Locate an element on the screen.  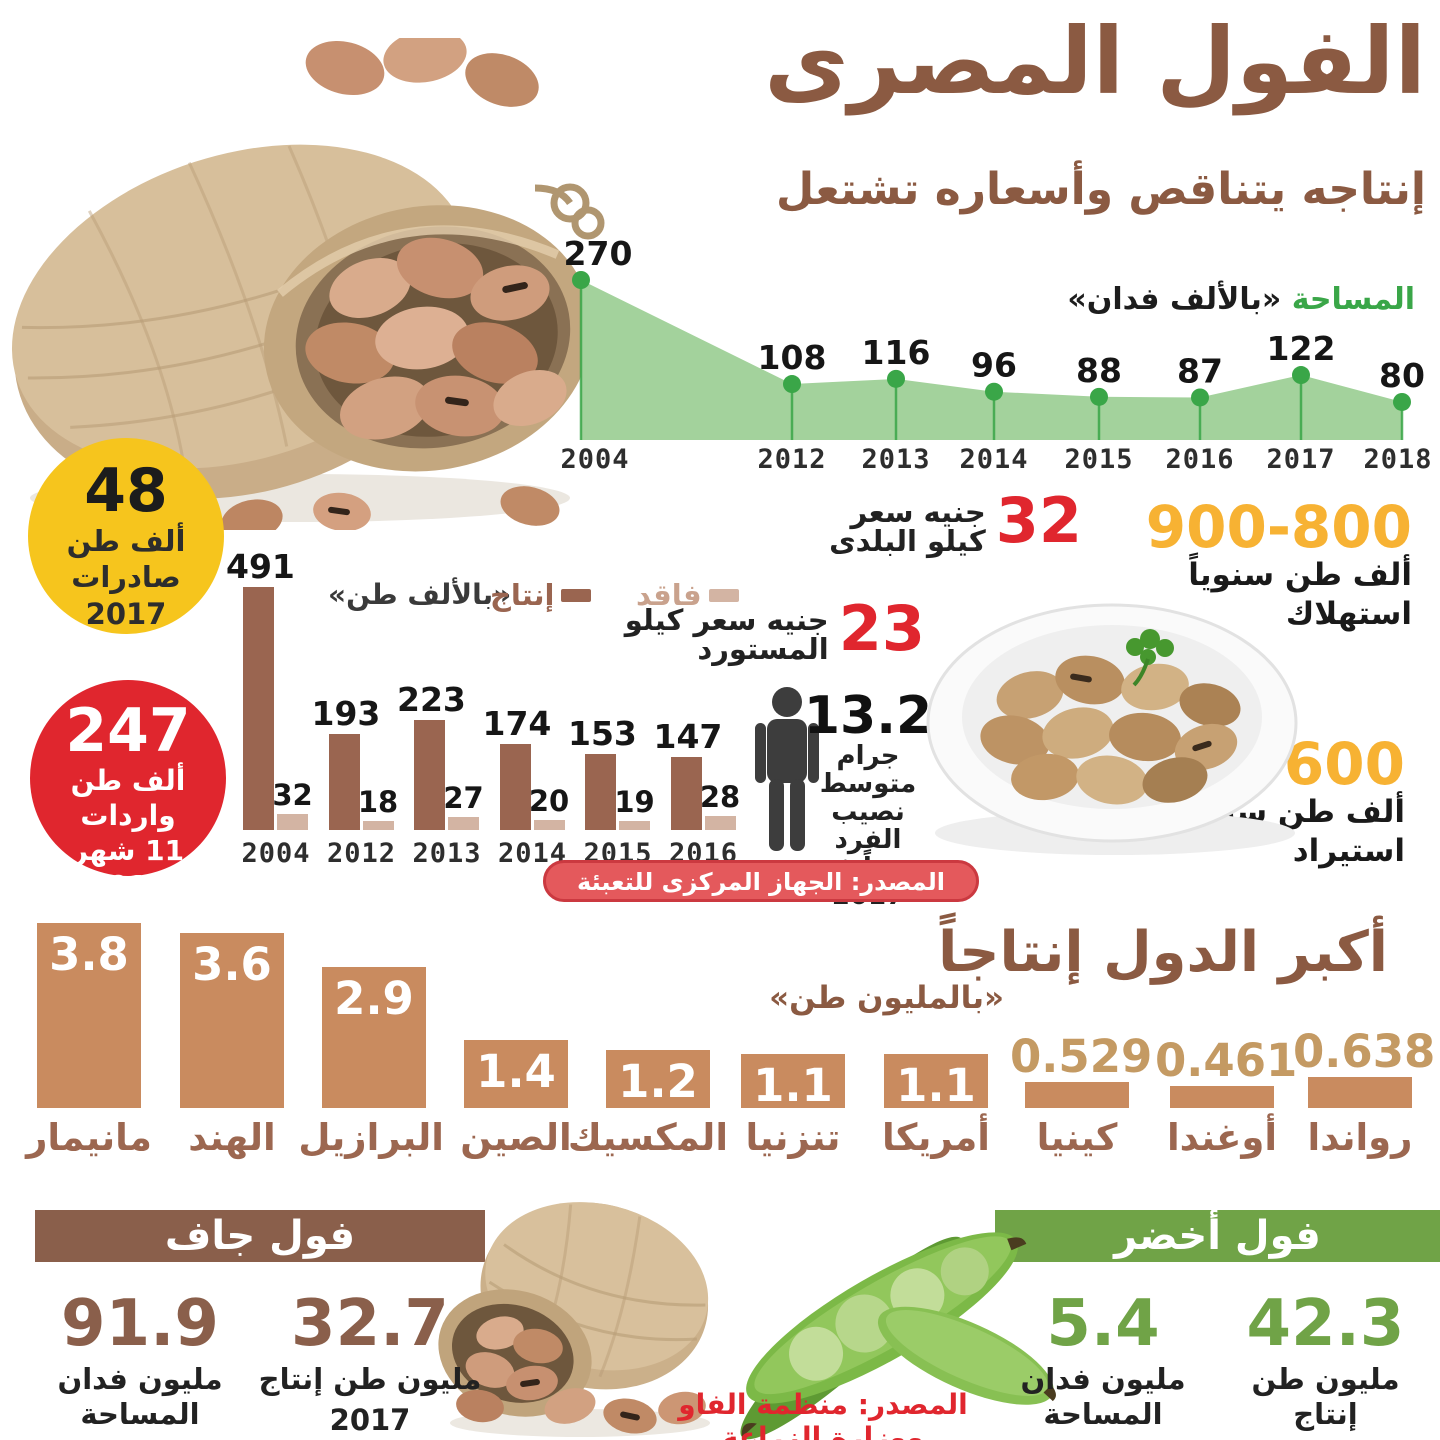
area-chart-unit: «بالألف فدان» is located at coordinates (1174, 299).